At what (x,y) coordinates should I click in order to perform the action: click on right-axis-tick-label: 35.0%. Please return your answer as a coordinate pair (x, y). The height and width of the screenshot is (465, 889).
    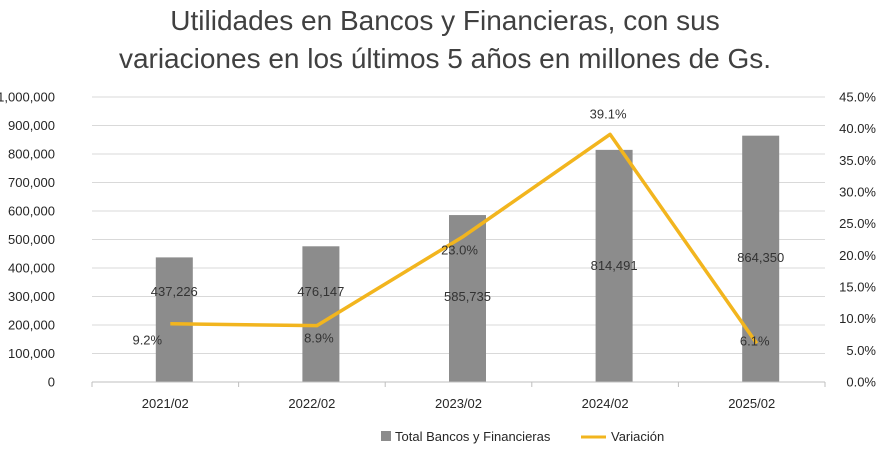
    Looking at the image, I should click on (857, 160).